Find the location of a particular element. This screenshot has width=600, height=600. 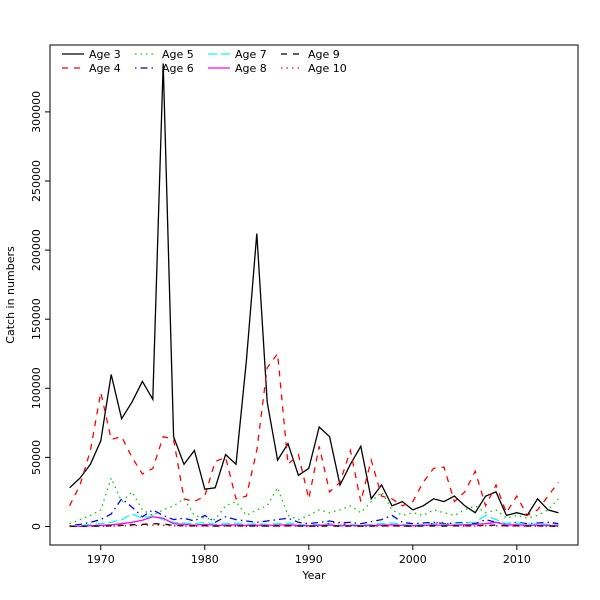

y-tick-label: 0 is located at coordinates (36, 526).